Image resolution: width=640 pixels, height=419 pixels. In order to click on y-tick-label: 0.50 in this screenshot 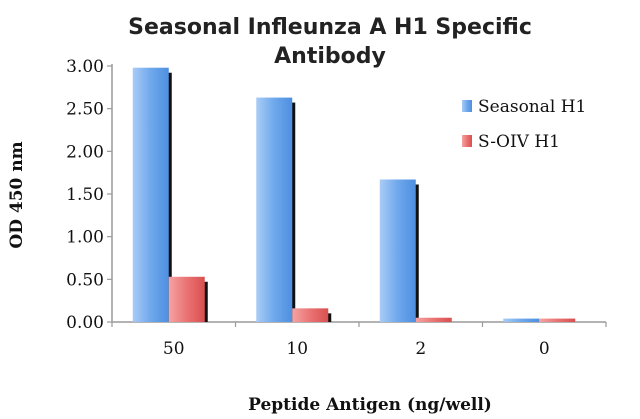, I will do `click(85, 280)`.